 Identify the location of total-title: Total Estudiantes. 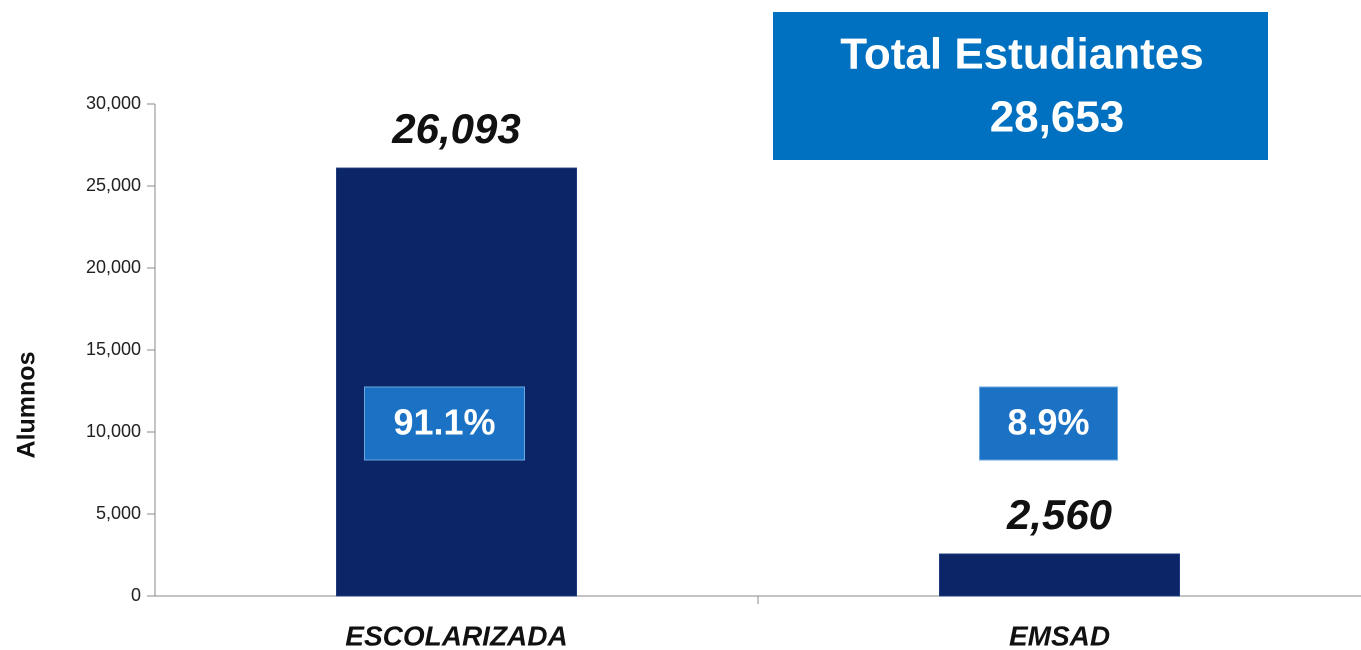
(1021, 54).